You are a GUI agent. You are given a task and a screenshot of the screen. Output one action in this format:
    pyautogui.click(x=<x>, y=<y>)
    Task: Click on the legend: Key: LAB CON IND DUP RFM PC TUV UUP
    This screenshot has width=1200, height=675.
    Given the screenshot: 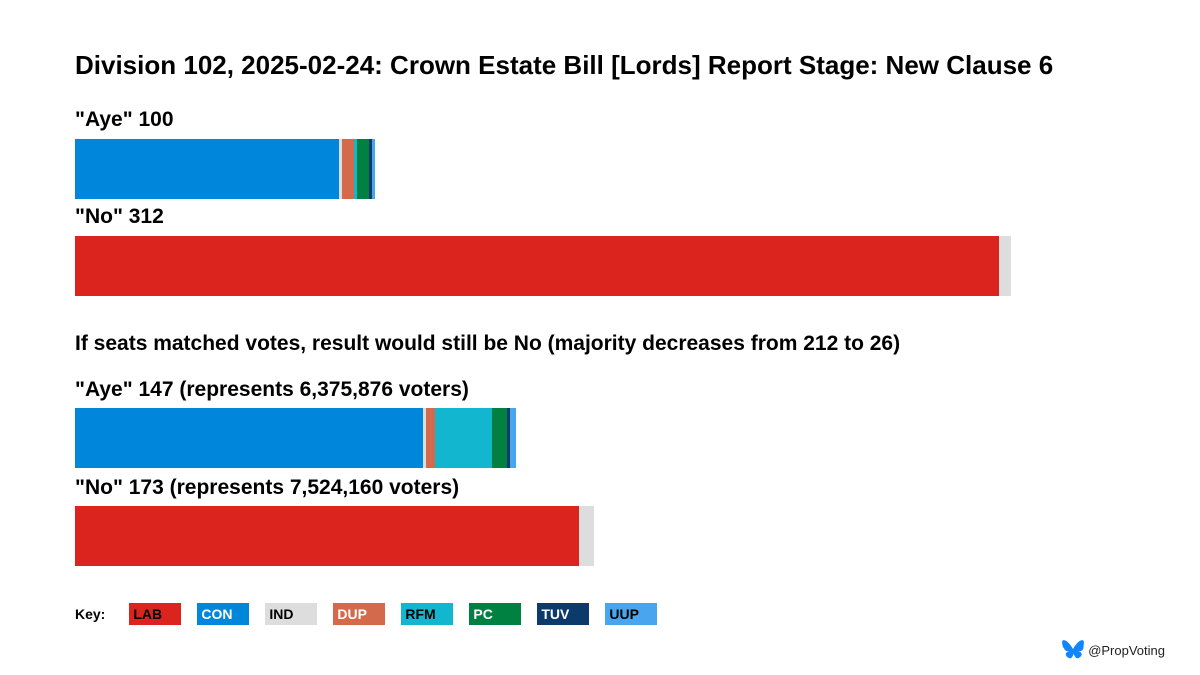 What is the action you would take?
    pyautogui.click(x=374, y=614)
    